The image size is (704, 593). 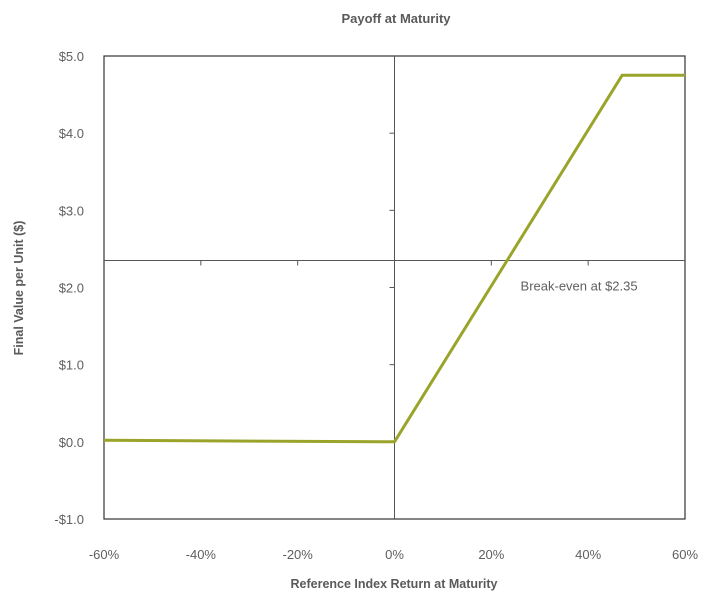 I want to click on chart-title: Payoff at Maturity, so click(x=396, y=18).